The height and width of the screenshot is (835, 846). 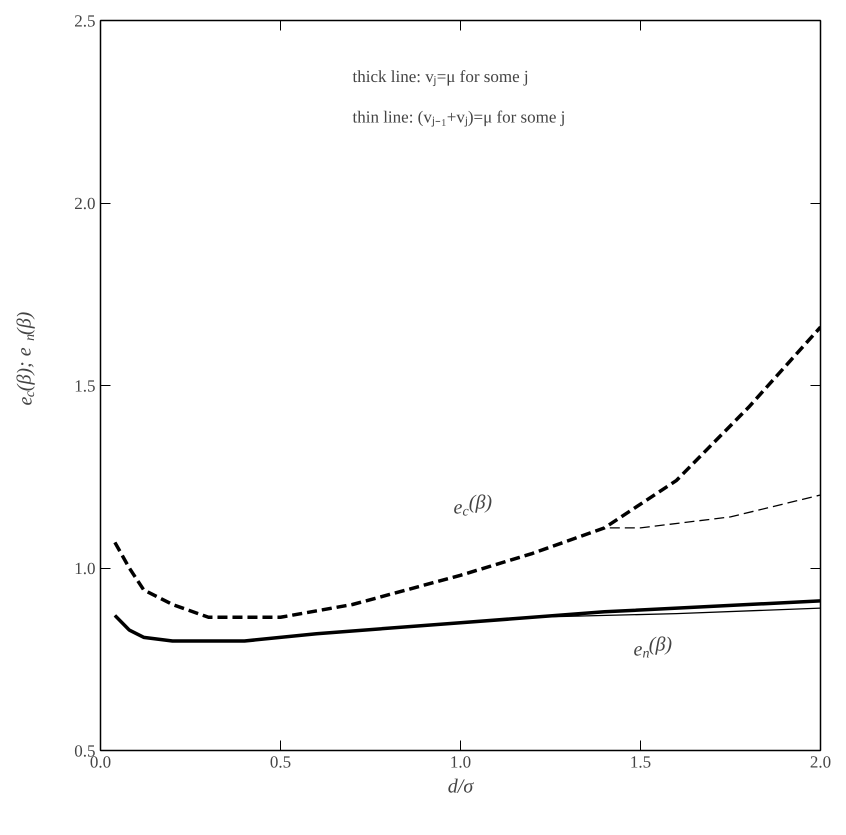 I want to click on y-axis-title: ec(β); en(β), so click(x=26, y=358).